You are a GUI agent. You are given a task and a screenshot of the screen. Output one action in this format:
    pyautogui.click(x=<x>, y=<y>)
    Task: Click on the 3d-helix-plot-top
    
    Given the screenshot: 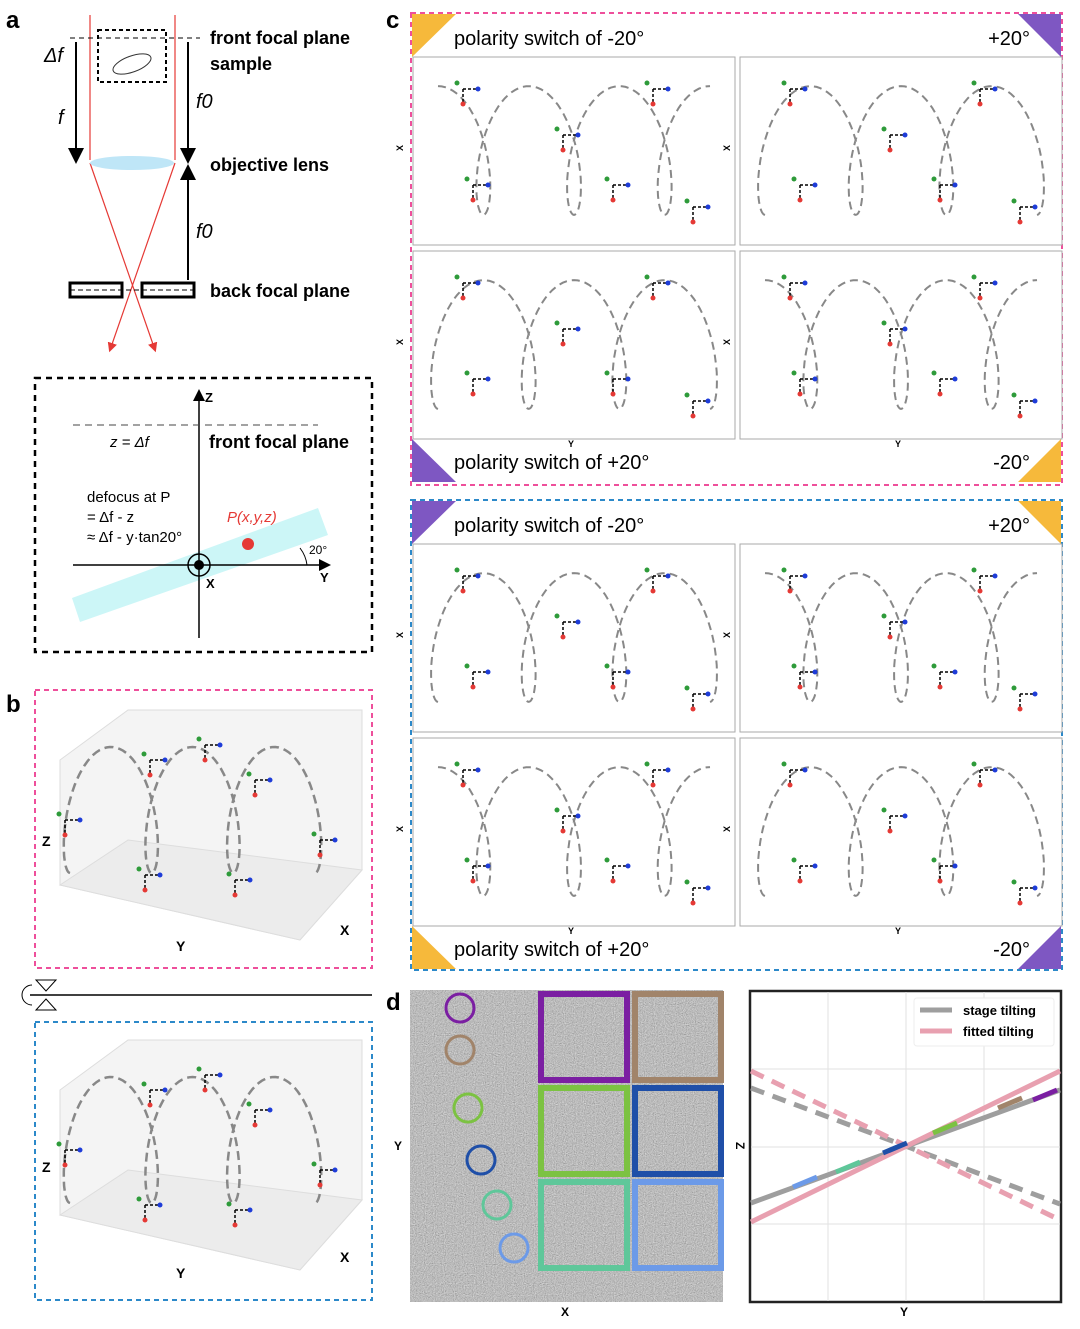 What is the action you would take?
    pyautogui.click(x=210, y=825)
    